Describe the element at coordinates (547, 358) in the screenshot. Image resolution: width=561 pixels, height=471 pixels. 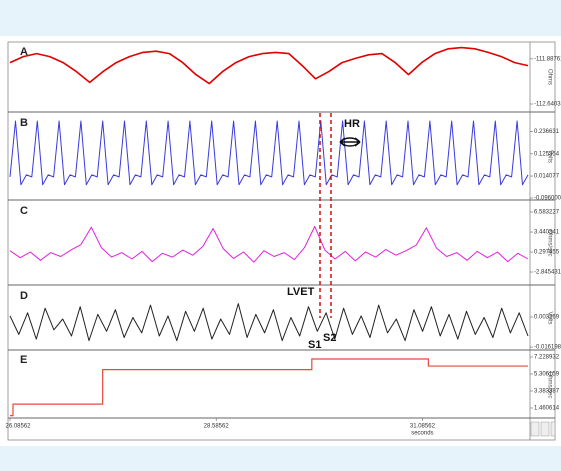
I see `y-tick-label: 7.228932` at that location.